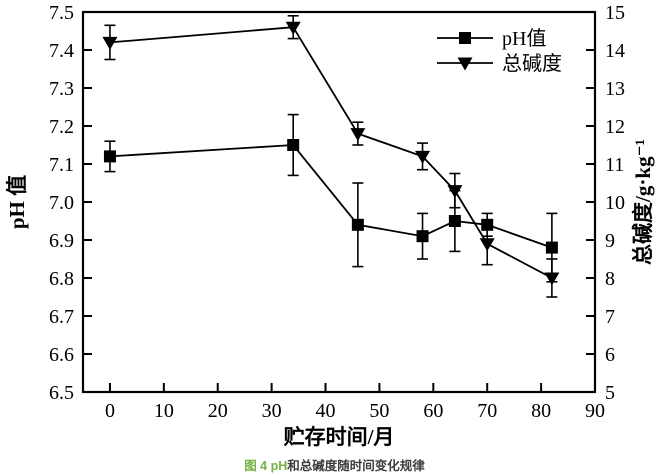 This screenshot has height=476, width=669. I want to click on figure-caption: 图 4 pH和总碱度随时间变化规律, so click(334, 464).